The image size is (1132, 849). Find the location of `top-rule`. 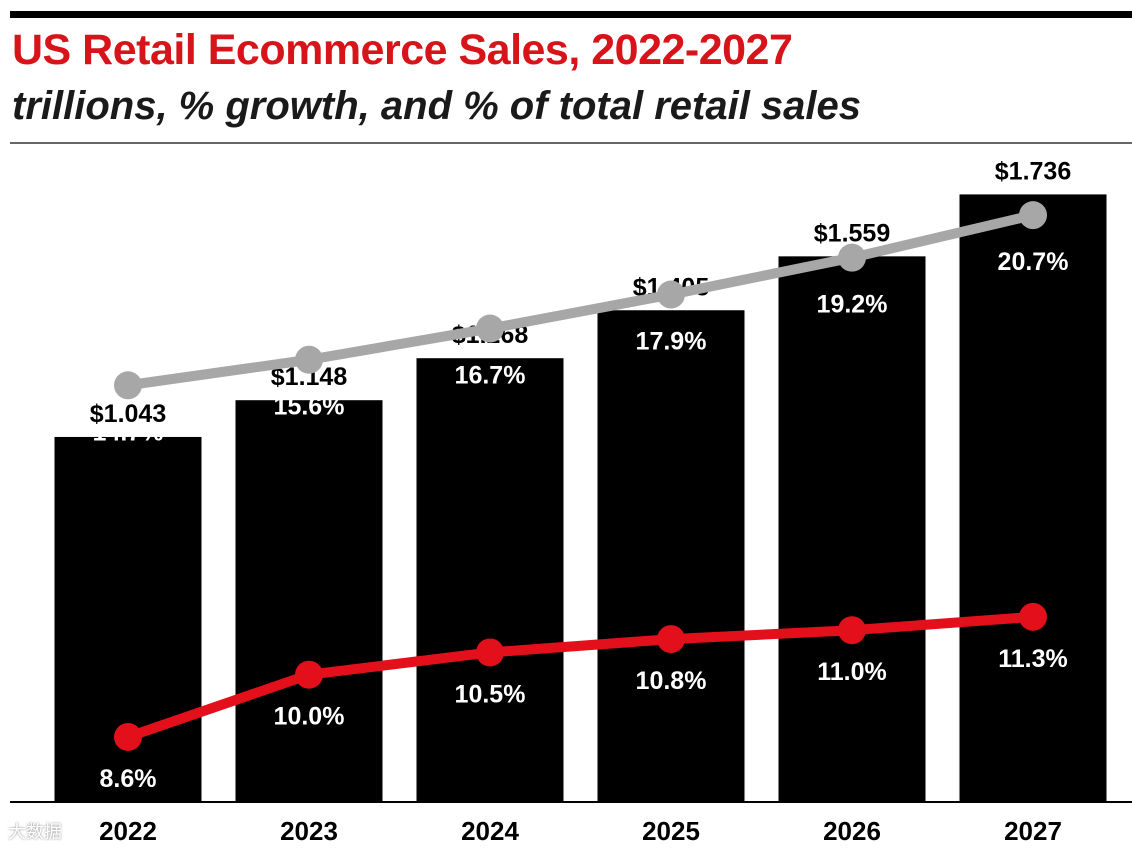

top-rule is located at coordinates (571, 14).